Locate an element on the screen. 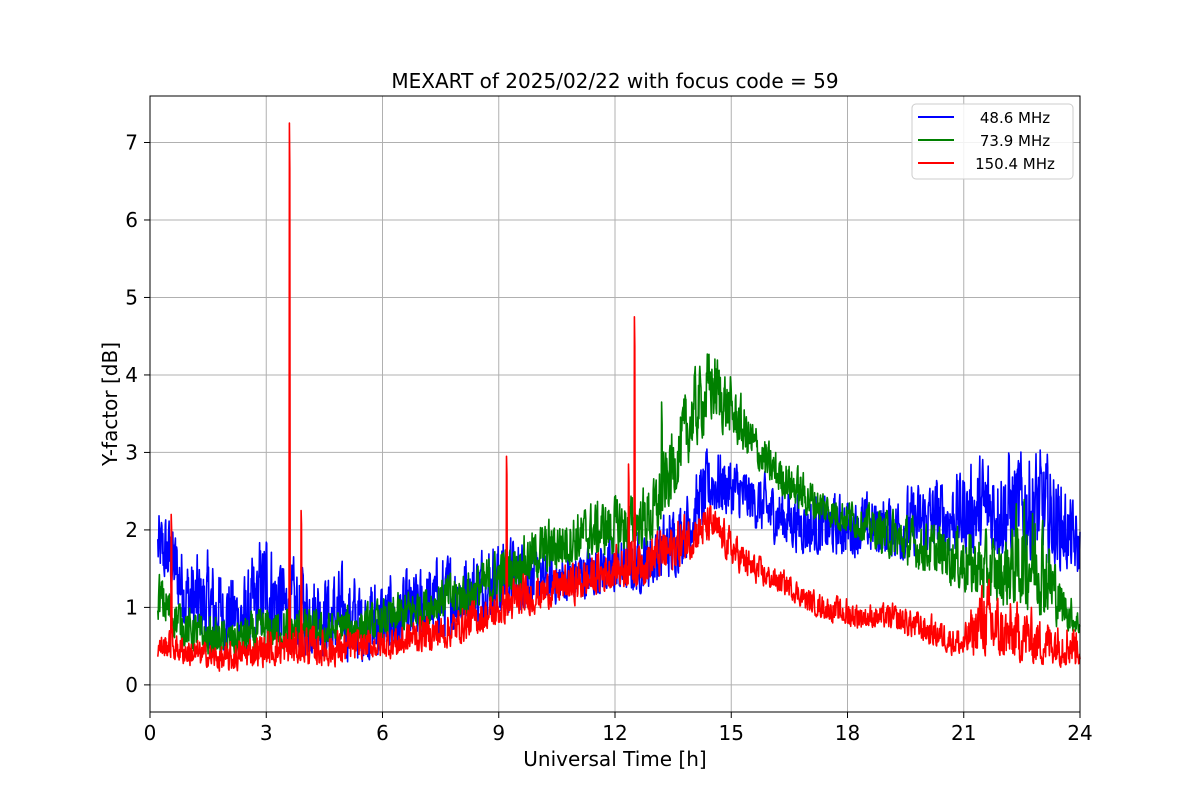 The width and height of the screenshot is (1200, 804). x-tick-label: 9 is located at coordinates (498, 733).